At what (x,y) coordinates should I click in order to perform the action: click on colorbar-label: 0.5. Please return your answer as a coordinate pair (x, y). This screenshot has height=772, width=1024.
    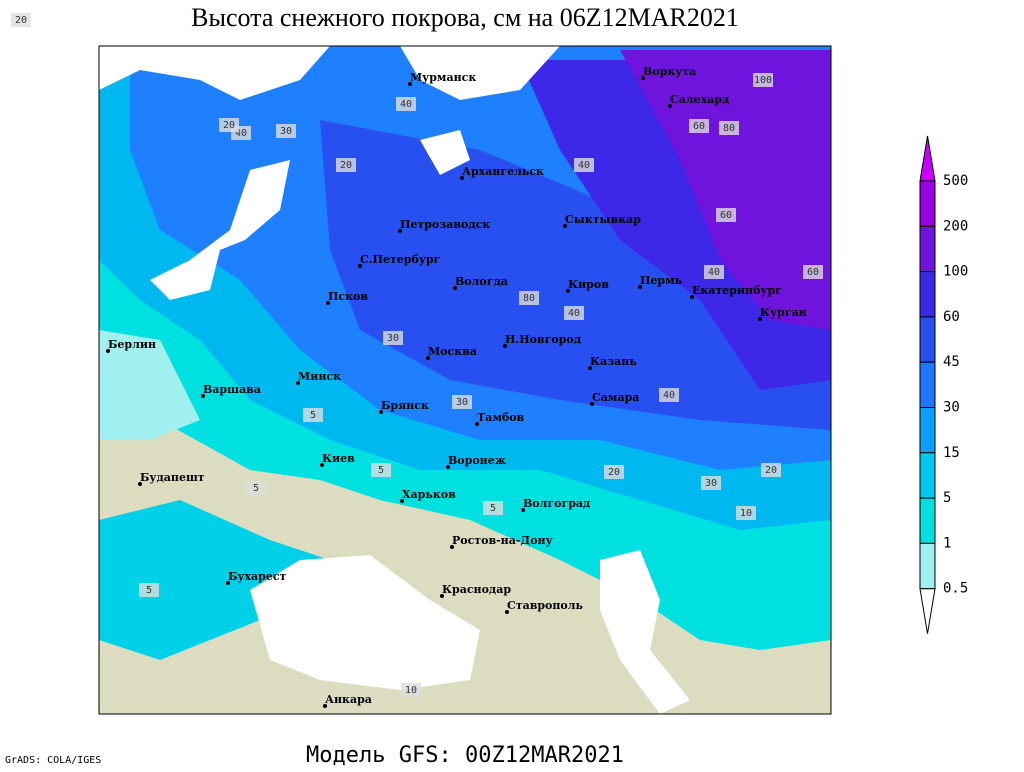
    Looking at the image, I should click on (955, 589).